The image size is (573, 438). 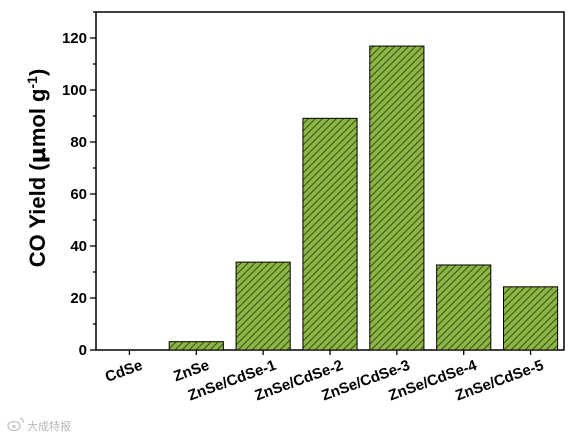 I want to click on y-tick-label: 80, so click(x=78, y=142).